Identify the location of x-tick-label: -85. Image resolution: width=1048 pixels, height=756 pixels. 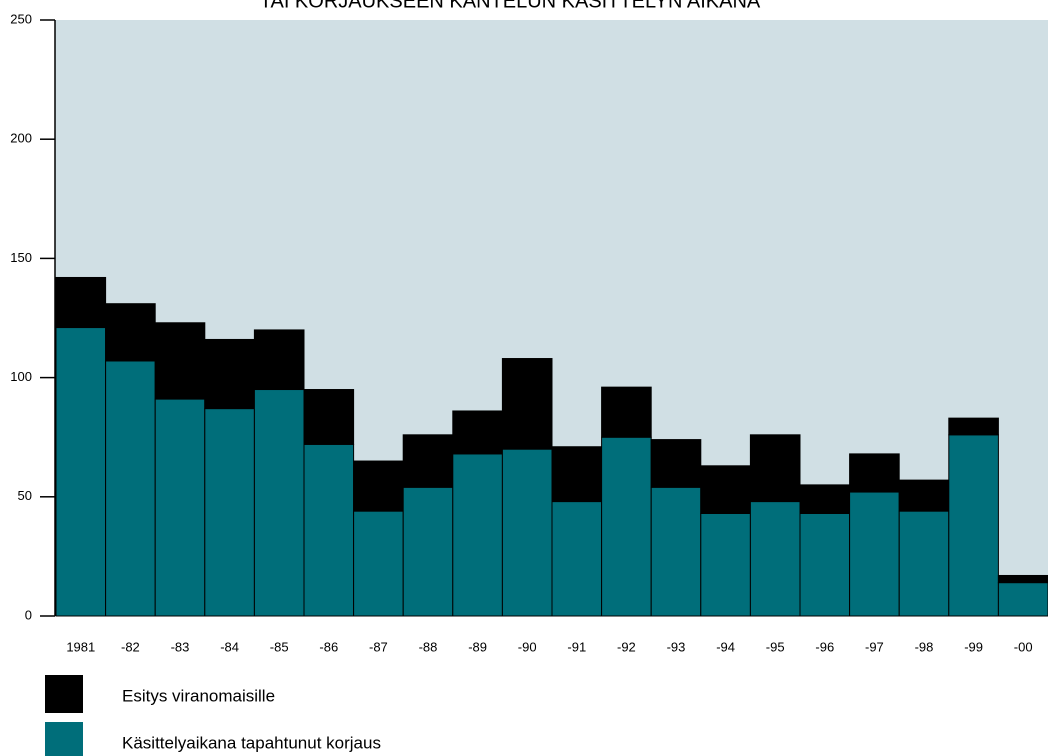
(279, 646).